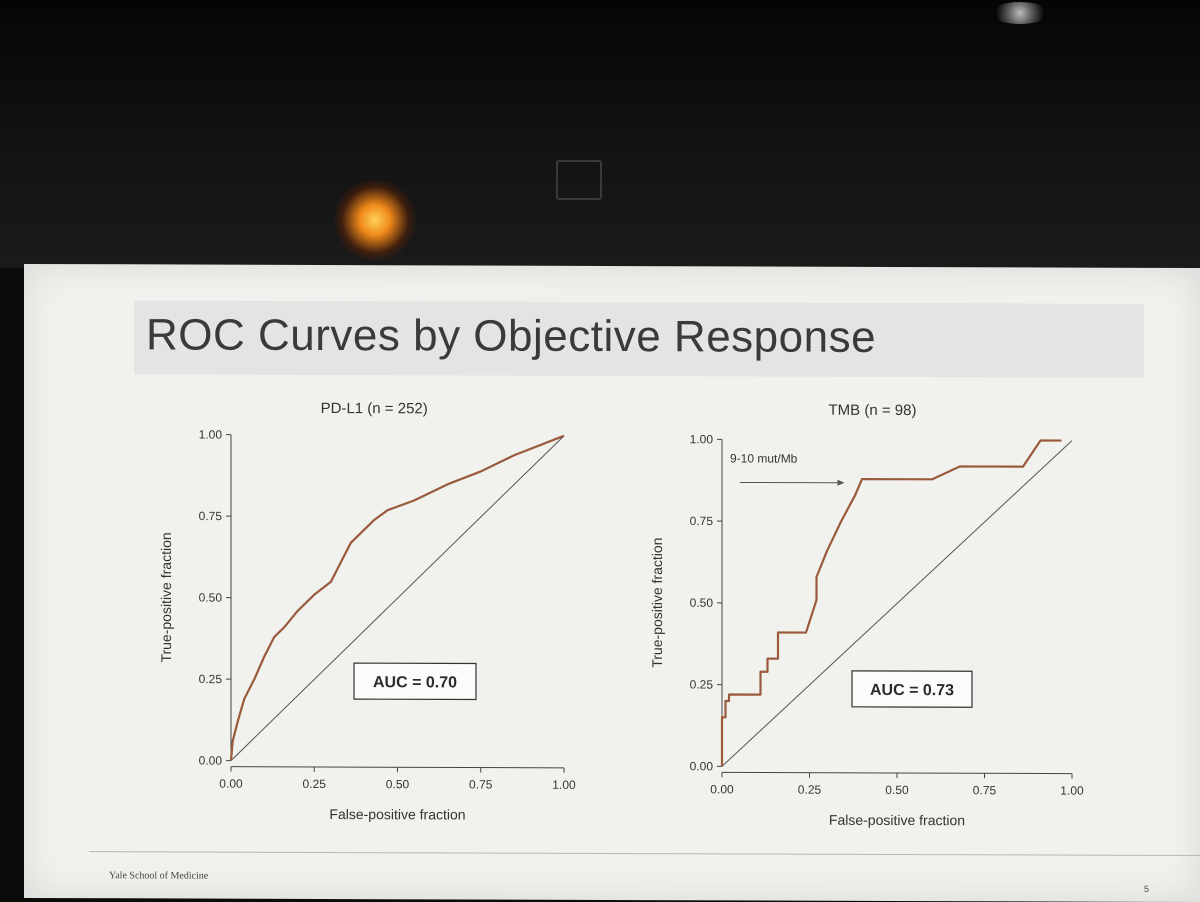 The width and height of the screenshot is (1200, 902). I want to click on page-number: 5, so click(1146, 889).